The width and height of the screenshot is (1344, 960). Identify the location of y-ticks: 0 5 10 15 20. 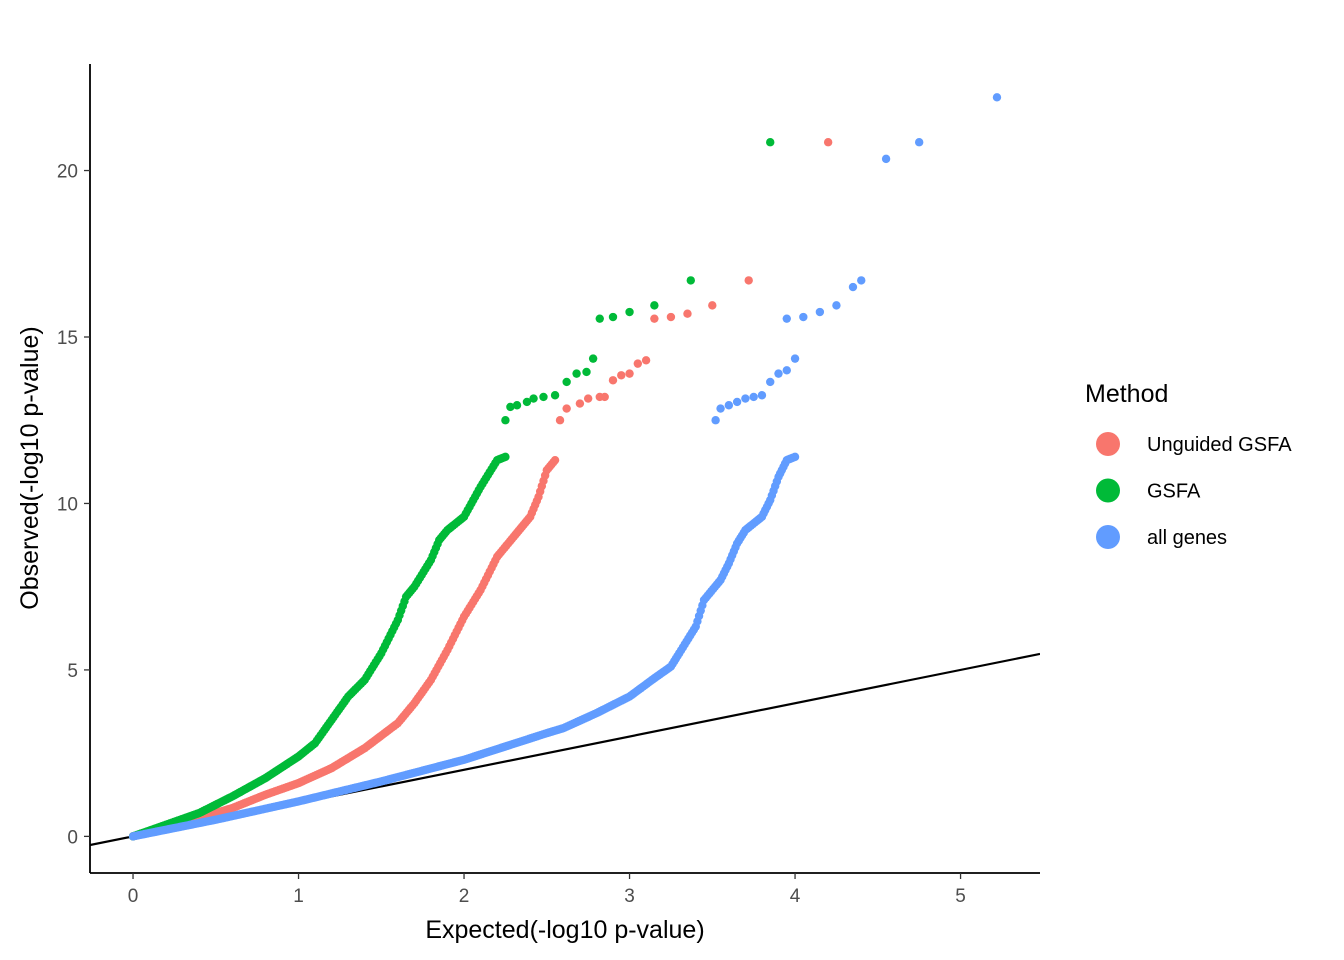
(73, 505).